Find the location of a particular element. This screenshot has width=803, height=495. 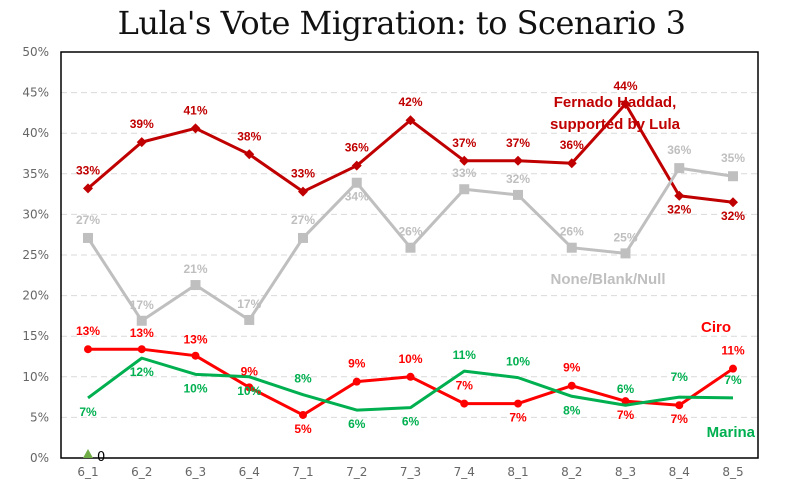

x-tick-label: 6_2 is located at coordinates (141, 472).